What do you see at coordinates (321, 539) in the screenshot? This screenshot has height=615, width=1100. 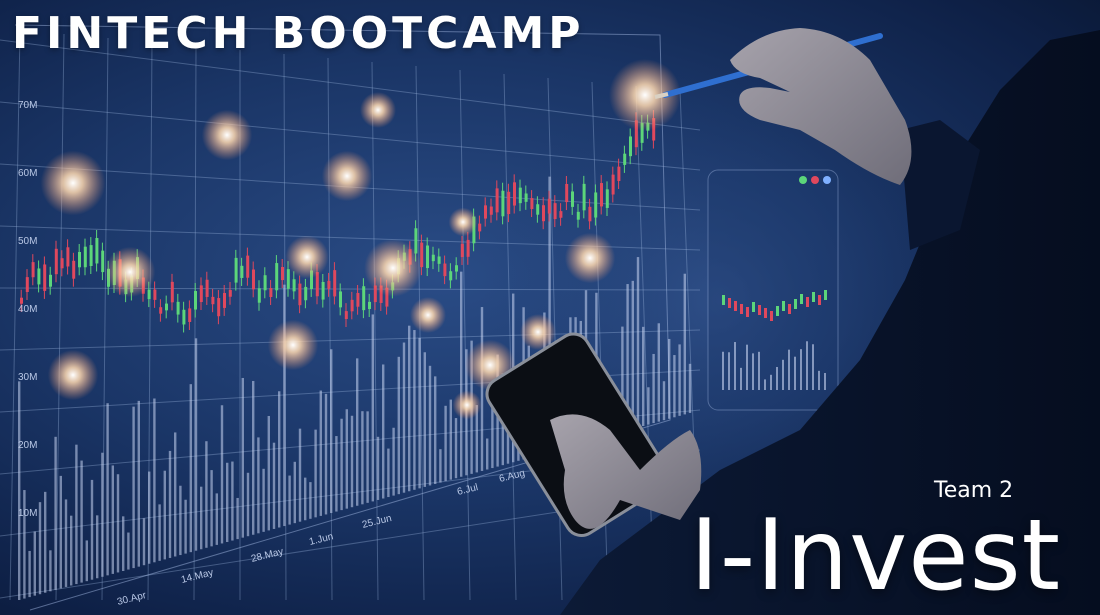 I see `x-tick-label: 1.Jun` at bounding box center [321, 539].